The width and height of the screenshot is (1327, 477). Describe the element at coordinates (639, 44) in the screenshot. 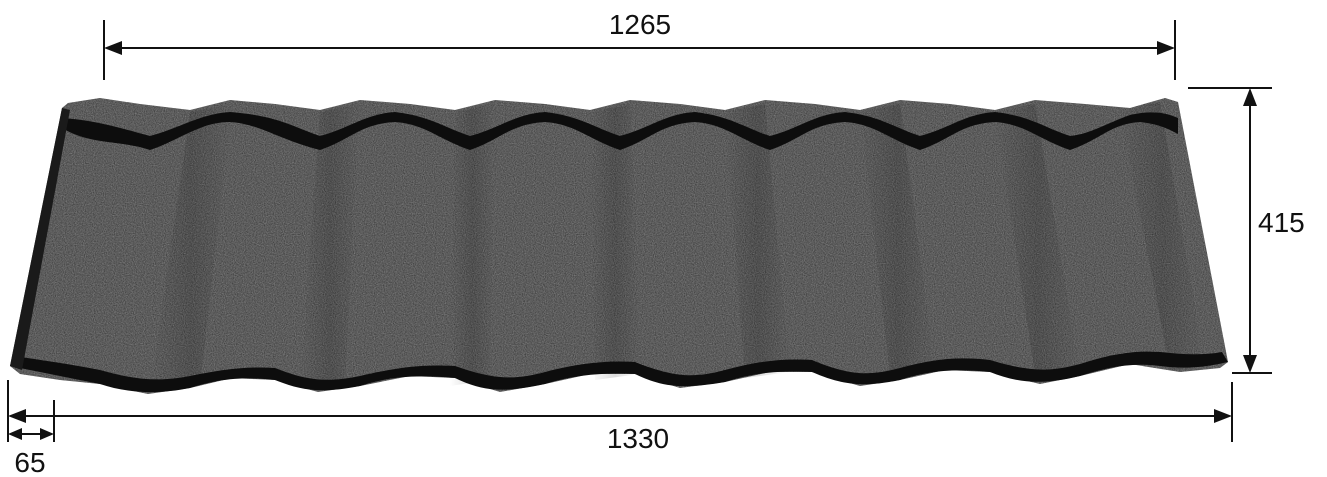

I see `dimension-top-width: 1265` at that location.